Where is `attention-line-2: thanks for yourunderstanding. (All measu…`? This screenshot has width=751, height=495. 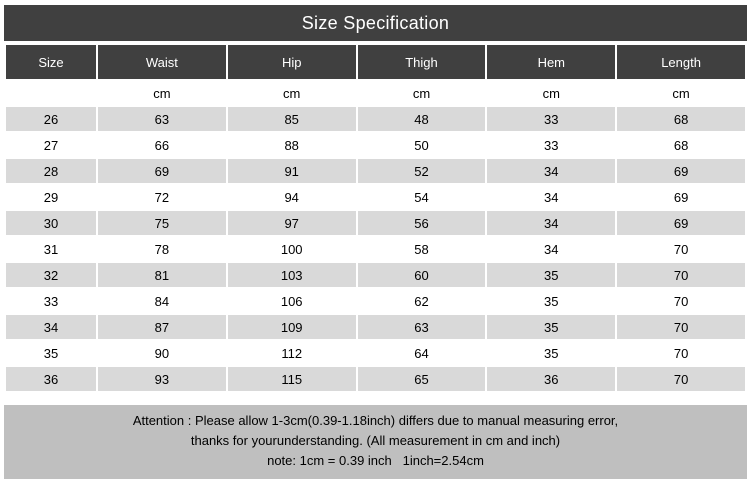 attention-line-2: thanks for yourunderstanding. (All measu… is located at coordinates (375, 440).